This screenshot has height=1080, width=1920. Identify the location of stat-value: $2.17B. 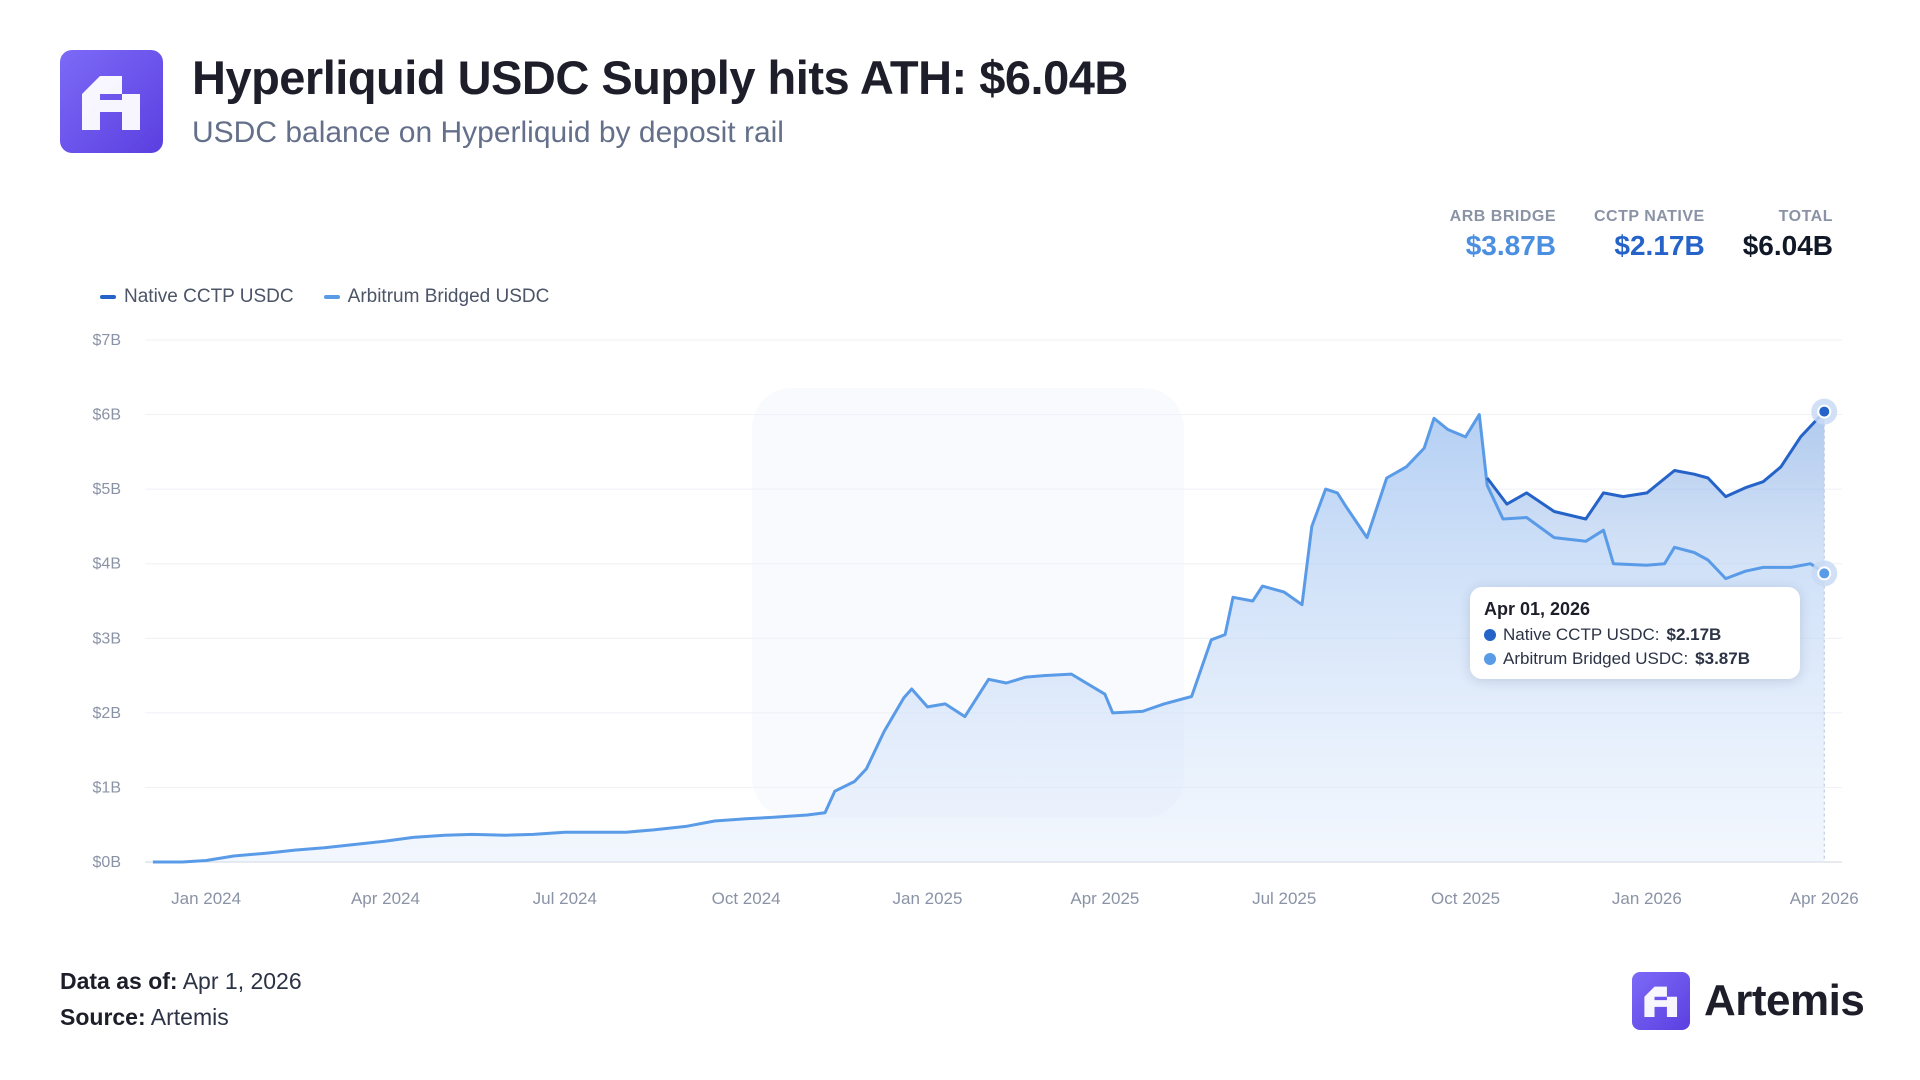
(1659, 245).